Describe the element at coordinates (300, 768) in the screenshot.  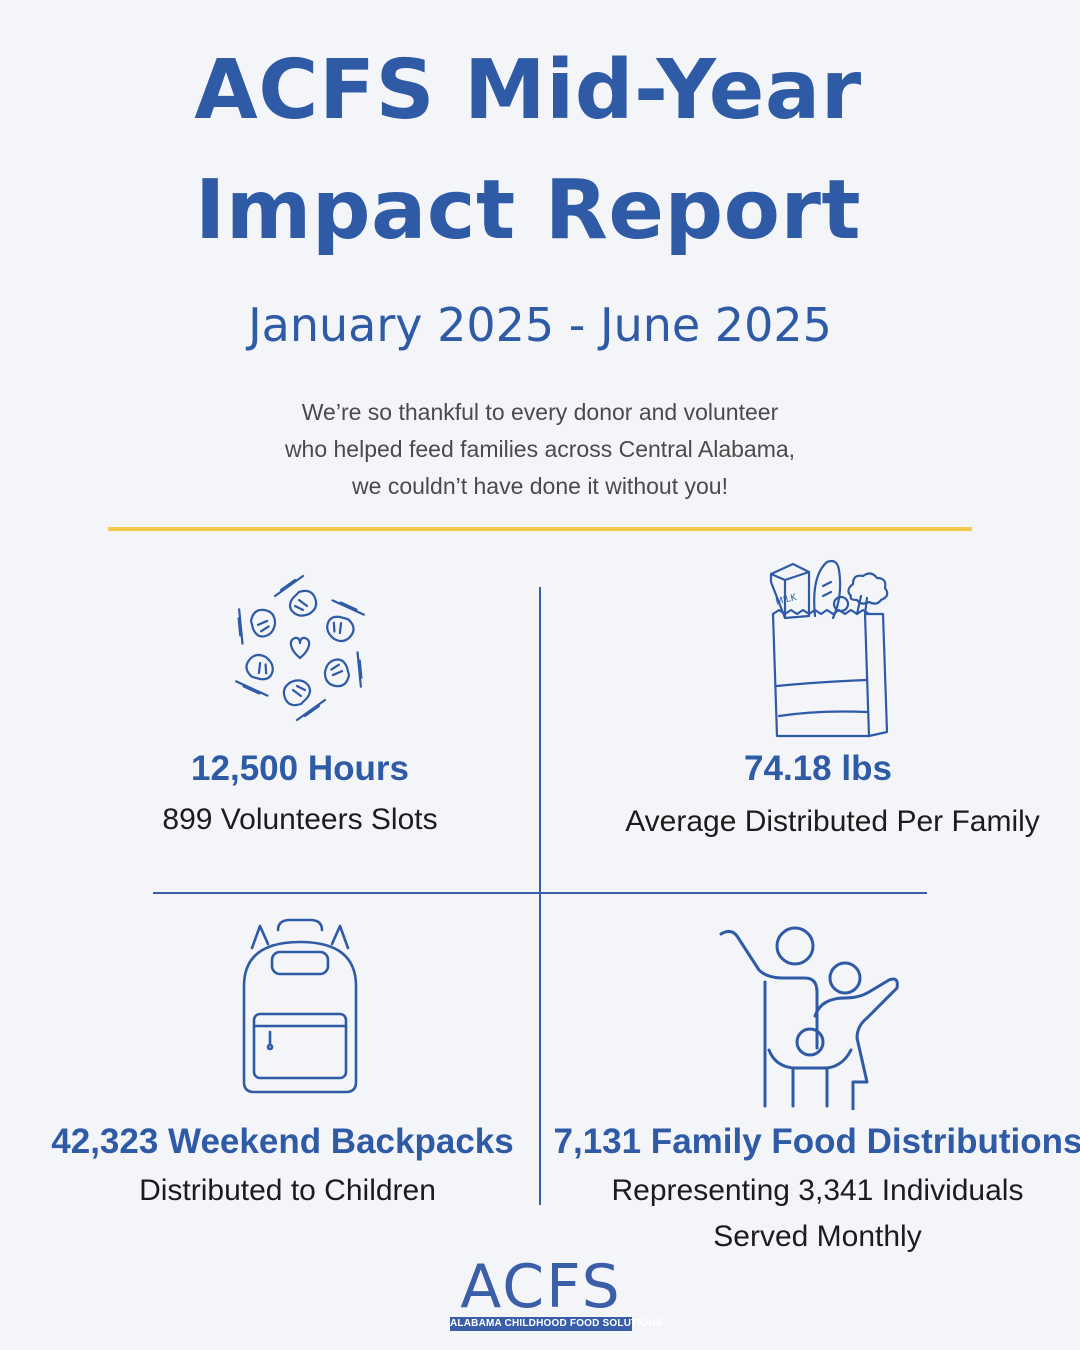
I see `volunteer-hours-value: 12,500 Hours` at that location.